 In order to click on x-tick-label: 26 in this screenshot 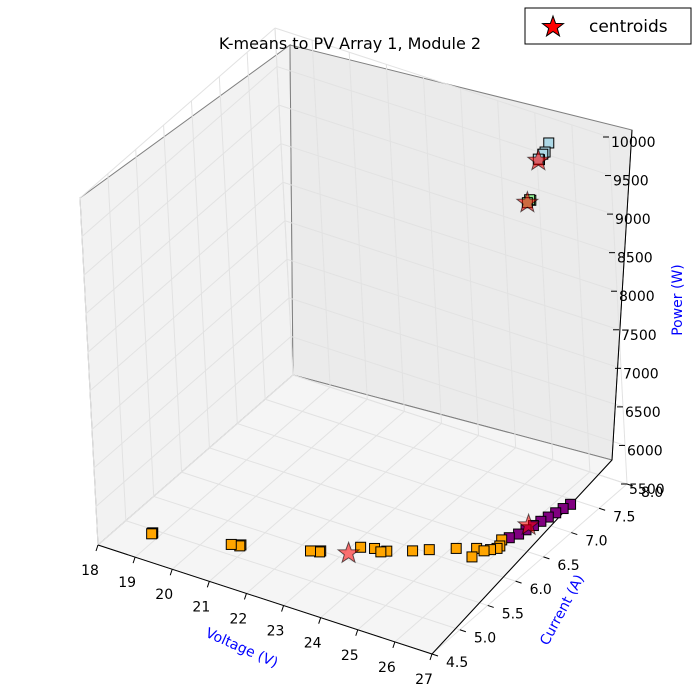, I will do `click(387, 668)`.